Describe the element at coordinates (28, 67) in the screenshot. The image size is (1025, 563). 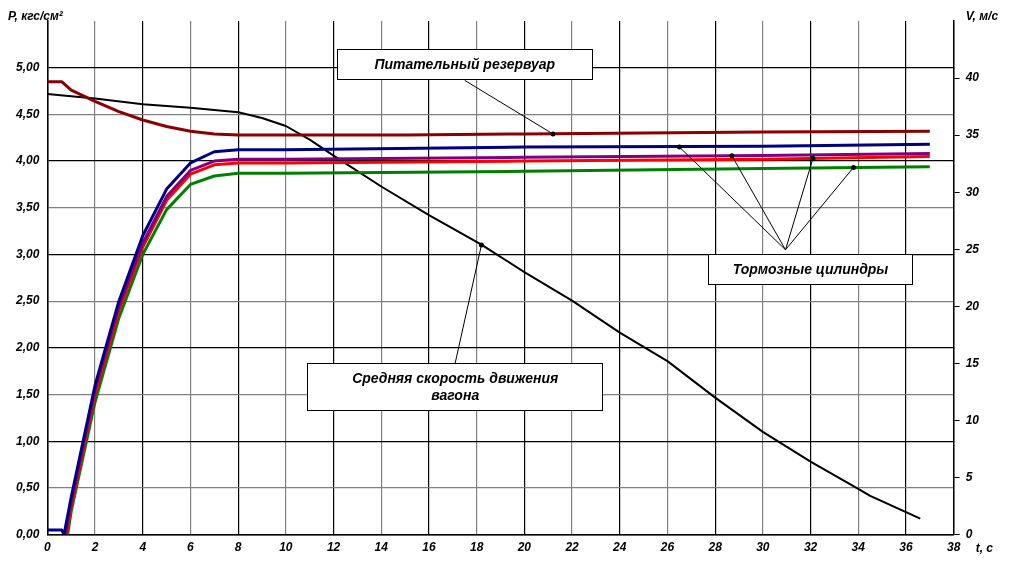
I see `y-tick-label: 5,00` at that location.